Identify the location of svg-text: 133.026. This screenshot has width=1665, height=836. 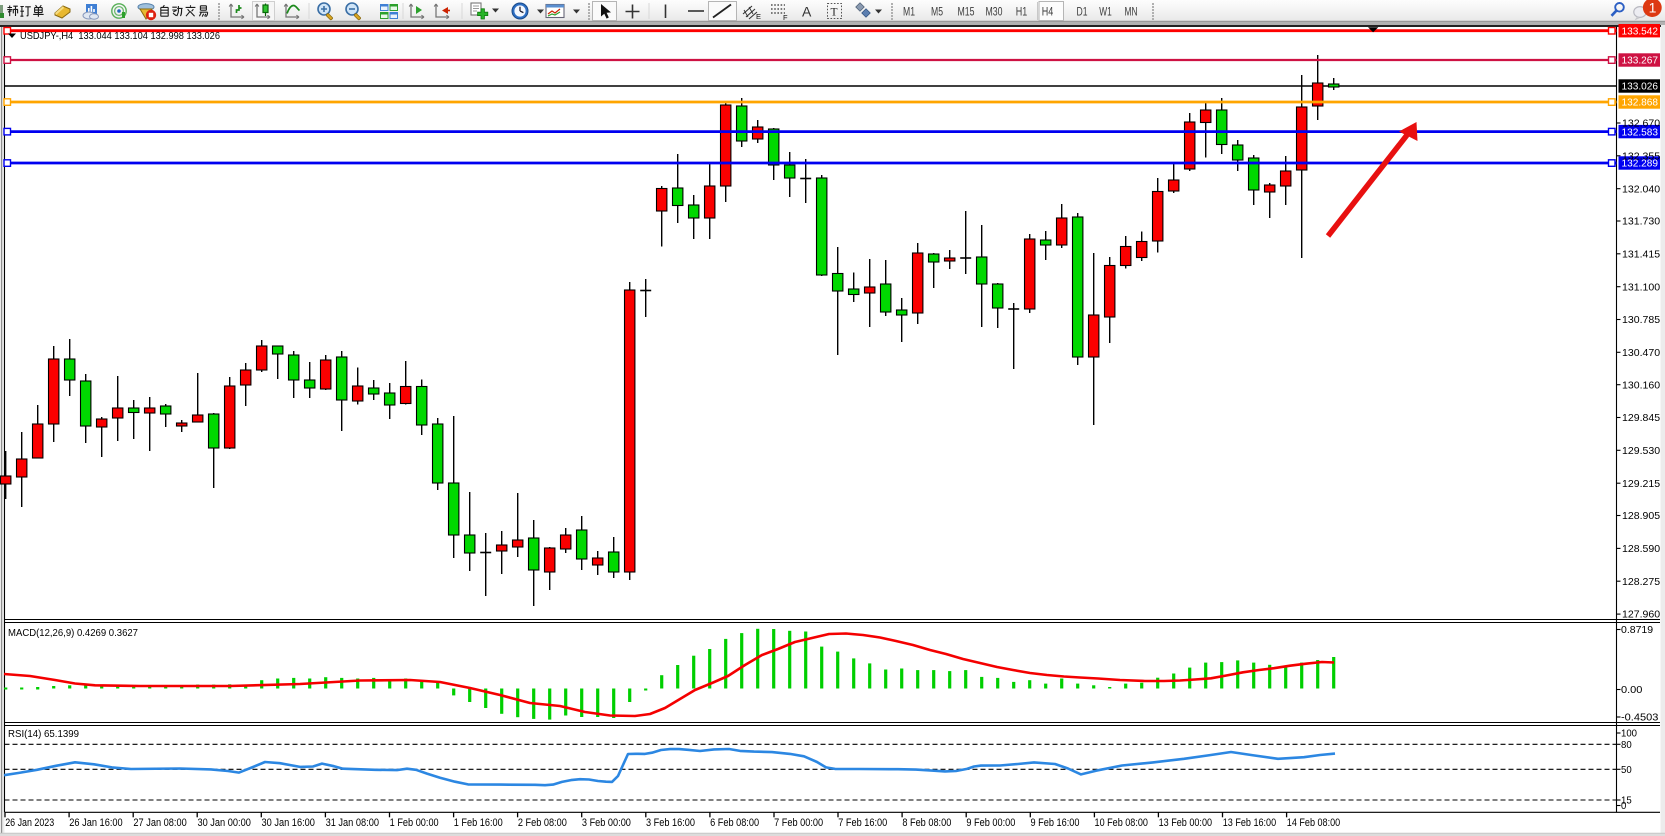
(1640, 87).